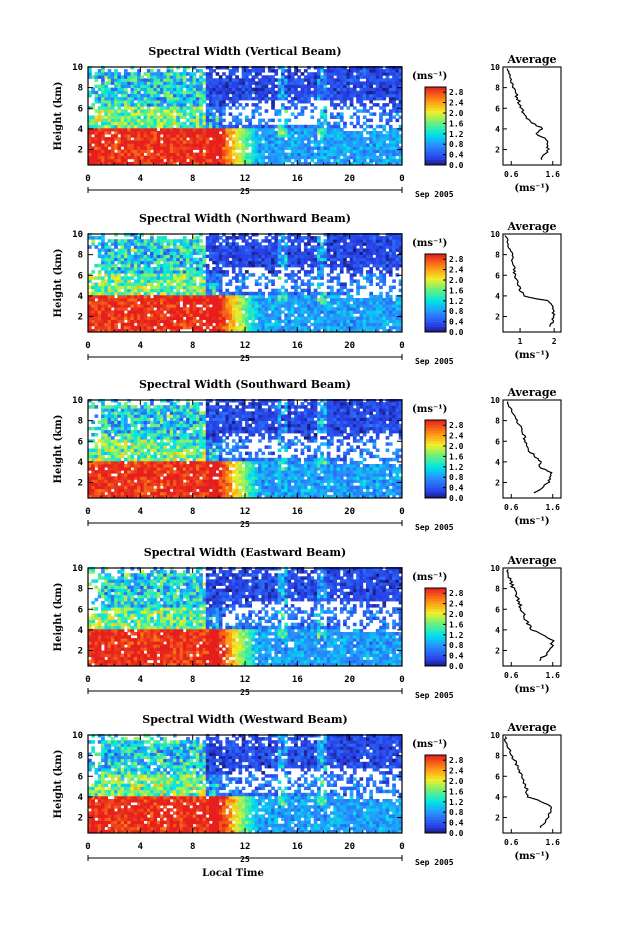 This screenshot has width=621, height=929. Describe the element at coordinates (297, 179) in the screenshot. I see `x-tick-label: 16` at that location.